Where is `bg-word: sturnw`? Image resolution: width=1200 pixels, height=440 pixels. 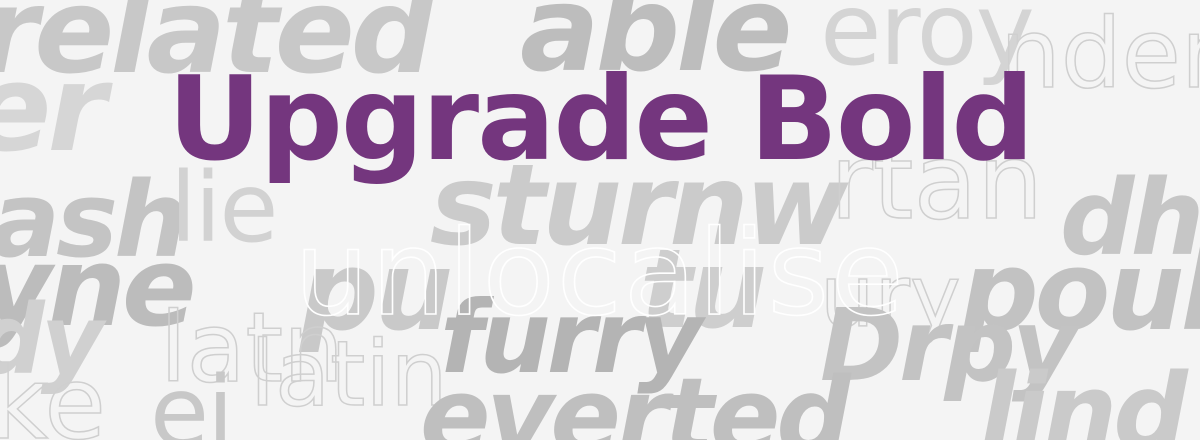 bg-word: sturnw is located at coordinates (639, 206).